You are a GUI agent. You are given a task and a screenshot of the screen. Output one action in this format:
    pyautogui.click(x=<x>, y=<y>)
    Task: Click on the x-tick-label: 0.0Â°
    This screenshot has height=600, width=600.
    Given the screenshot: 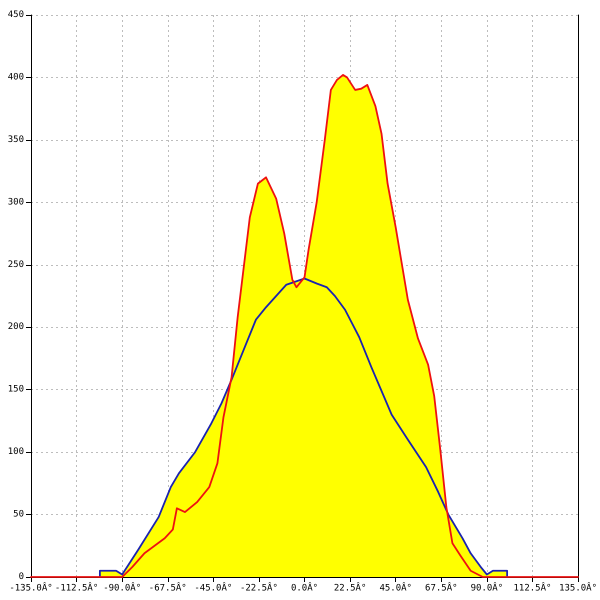 What is the action you would take?
    pyautogui.click(x=304, y=588)
    